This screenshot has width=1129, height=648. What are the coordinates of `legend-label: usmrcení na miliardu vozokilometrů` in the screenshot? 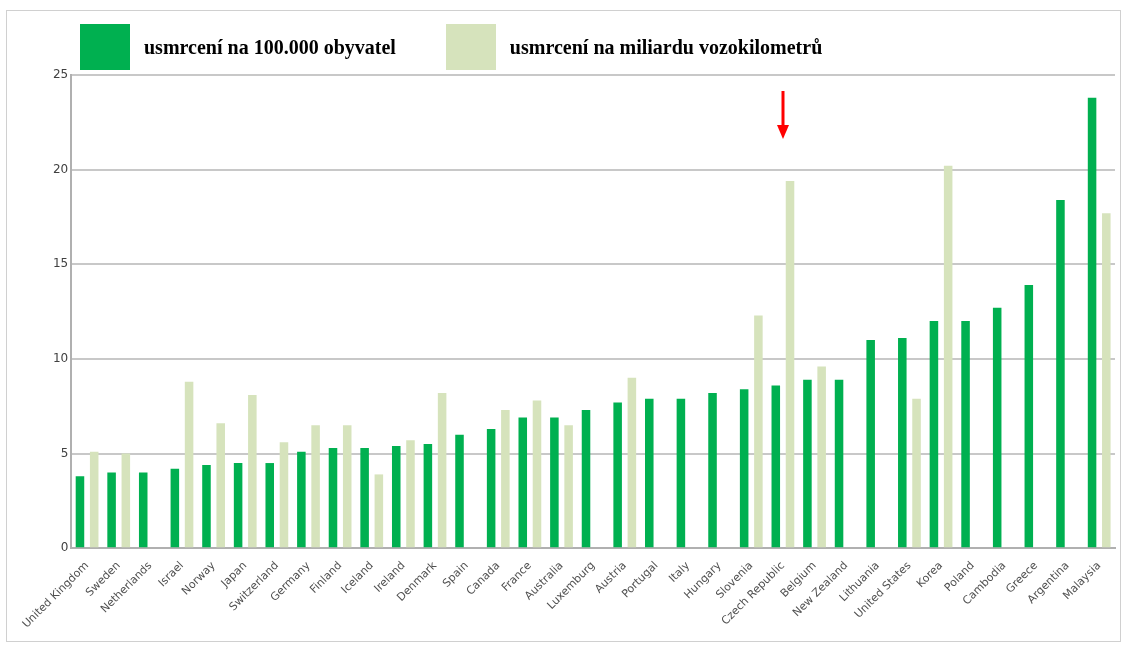 It's located at (666, 47).